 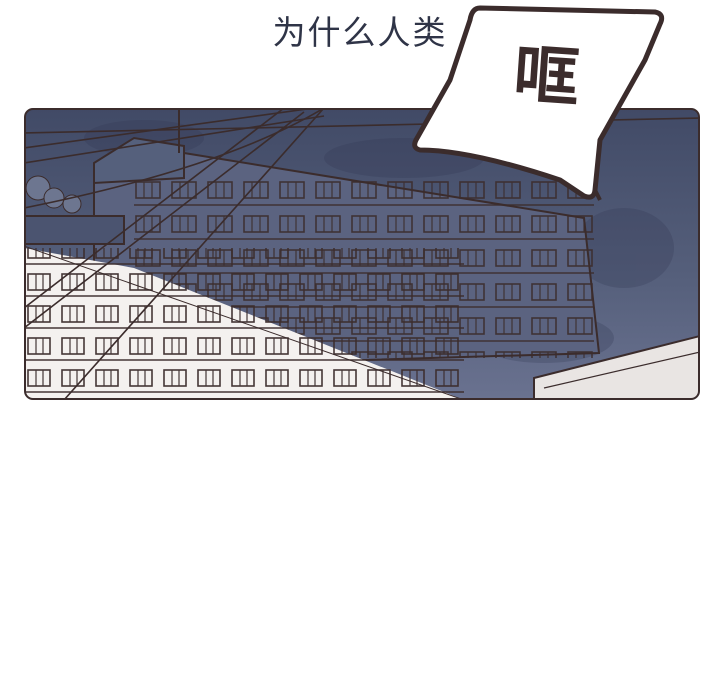 I want to click on caption-text: 为什么人类, so click(x=360, y=32).